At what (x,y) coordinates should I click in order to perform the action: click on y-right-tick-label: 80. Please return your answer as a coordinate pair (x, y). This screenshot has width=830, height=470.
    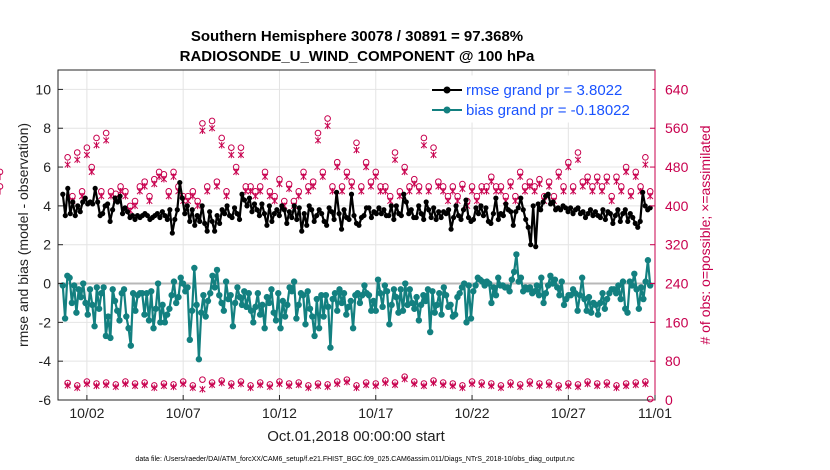
    Looking at the image, I should click on (673, 361).